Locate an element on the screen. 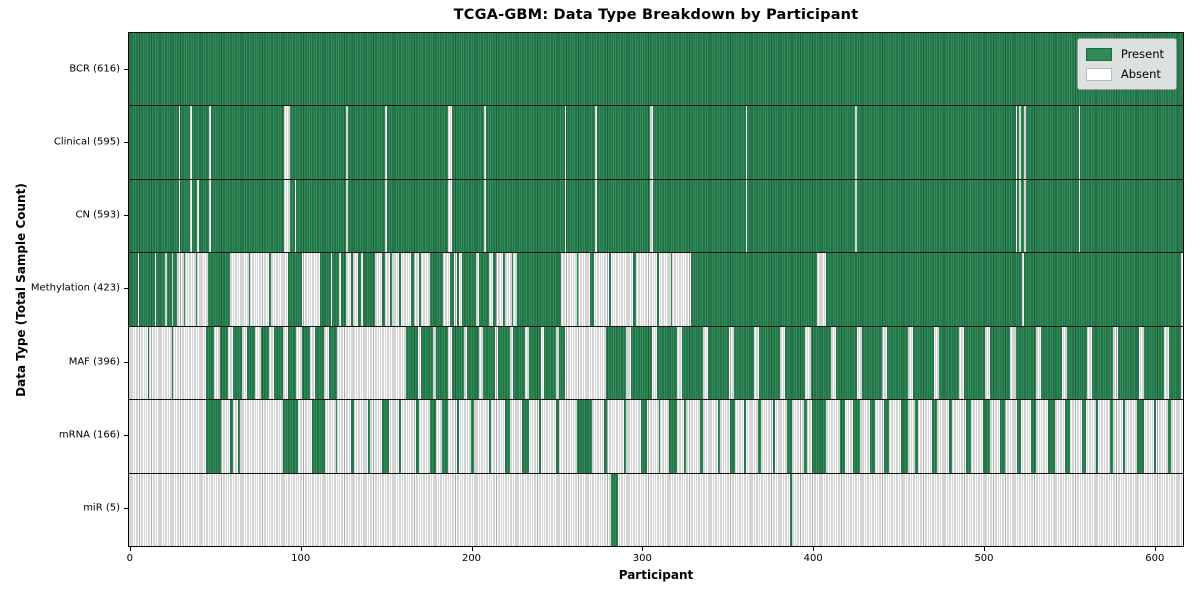 The width and height of the screenshot is (1200, 600). y-tick-label: MAF (396) is located at coordinates (94, 362).